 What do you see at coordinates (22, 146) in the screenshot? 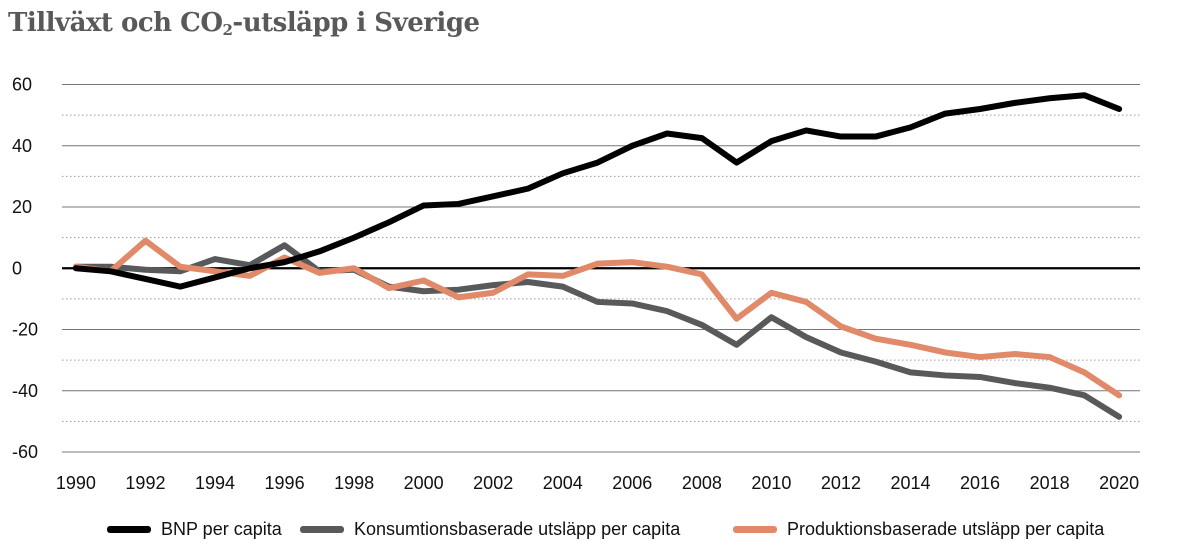
I see `y-tick-label: 40` at bounding box center [22, 146].